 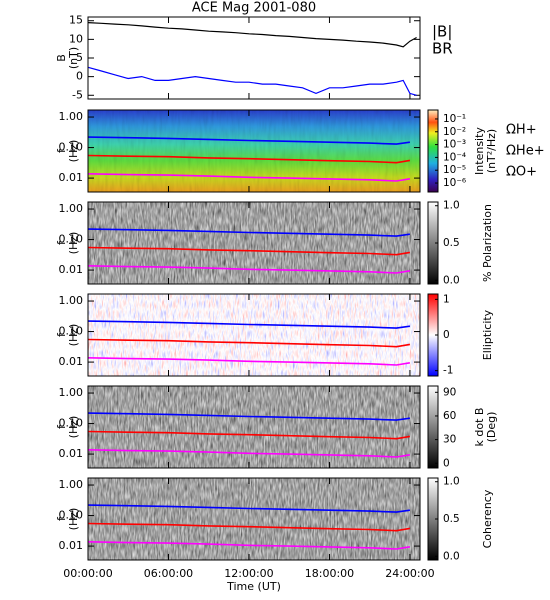 What do you see at coordinates (77, 94) in the screenshot?
I see `y-tick-label: -5` at bounding box center [77, 94].